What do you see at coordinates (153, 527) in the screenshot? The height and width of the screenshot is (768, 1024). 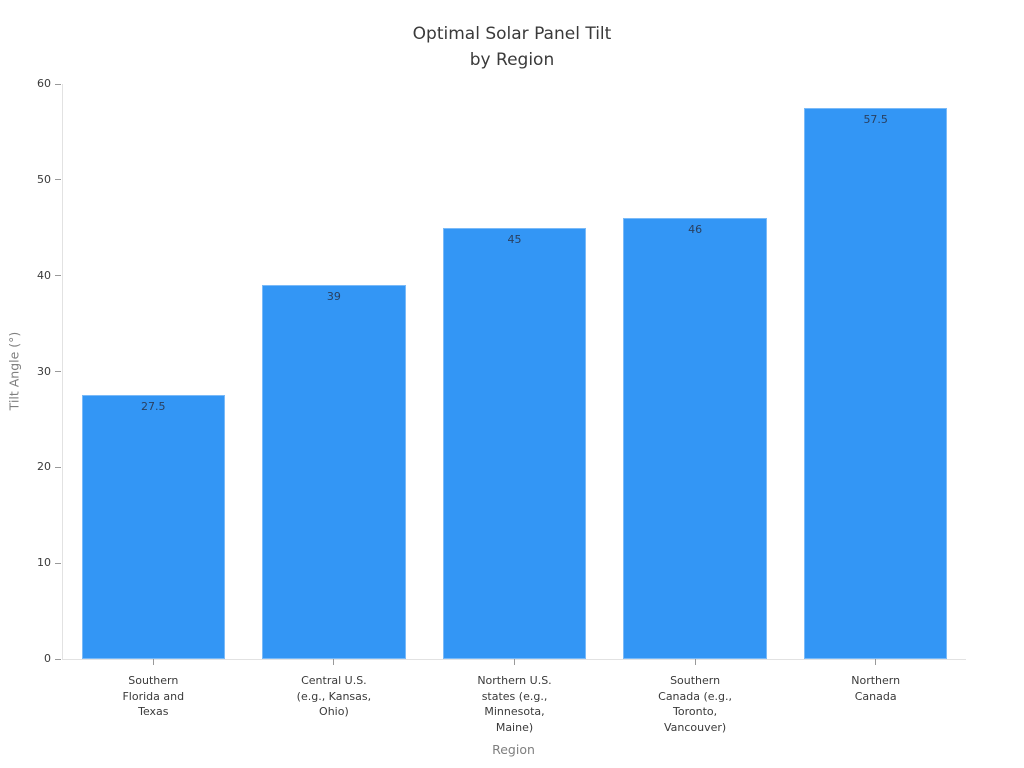 I see `bar: 27.5` at bounding box center [153, 527].